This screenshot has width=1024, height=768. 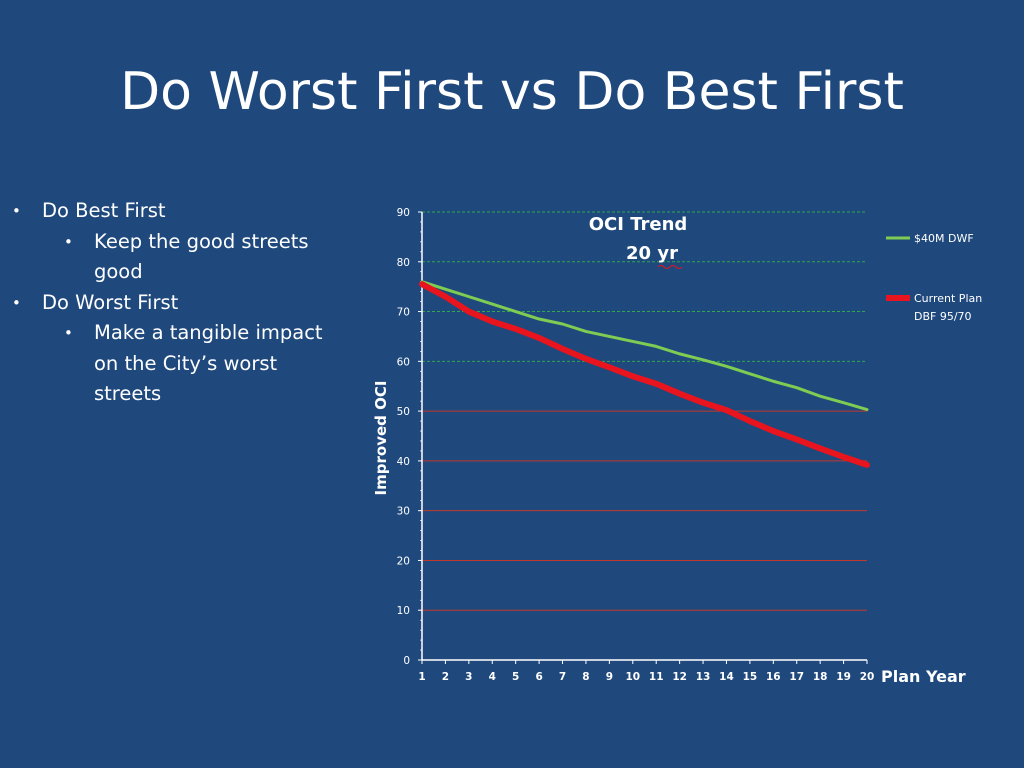 What do you see at coordinates (796, 677) in the screenshot?
I see `x-tick-label: 17` at bounding box center [796, 677].